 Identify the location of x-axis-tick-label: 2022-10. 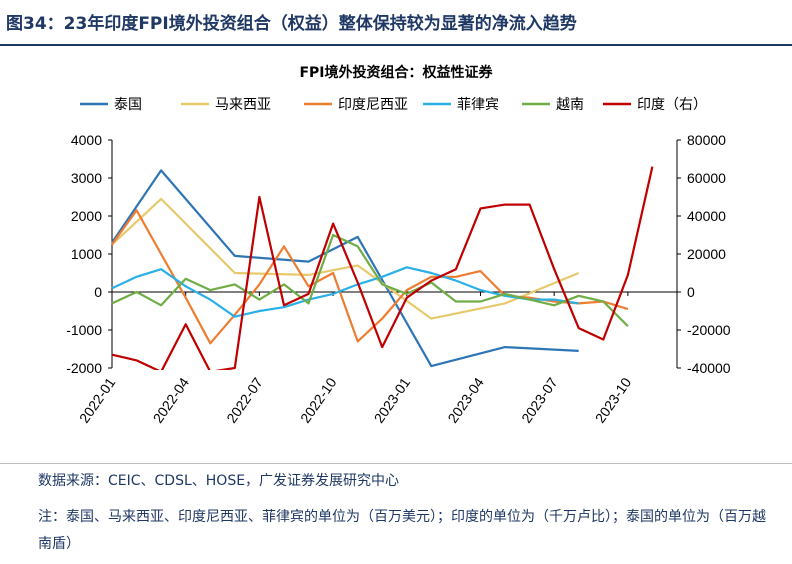
(318, 399).